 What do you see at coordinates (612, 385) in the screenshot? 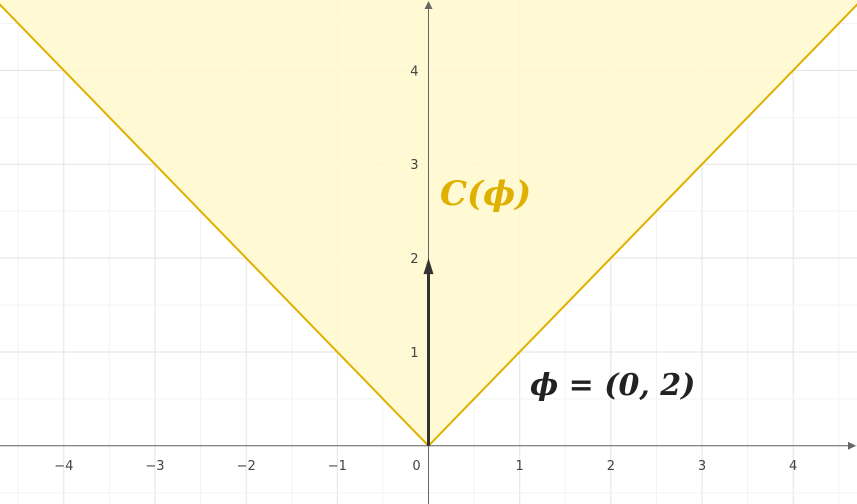
I see `vector-label: ϕ = (0, 2)` at bounding box center [612, 385].